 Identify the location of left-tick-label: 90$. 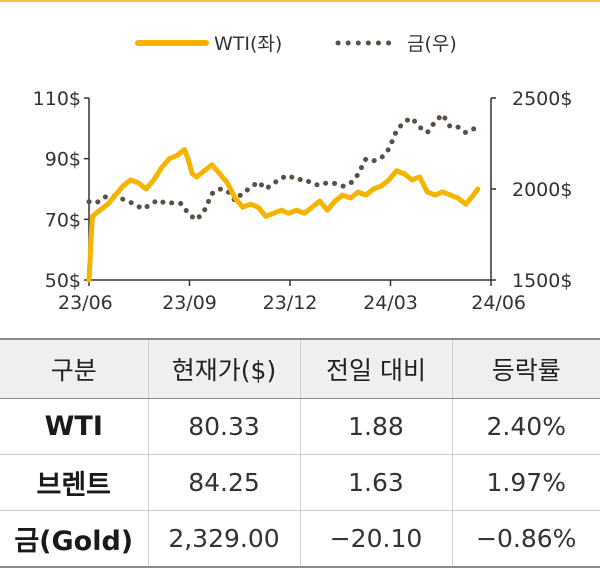
(63, 160).